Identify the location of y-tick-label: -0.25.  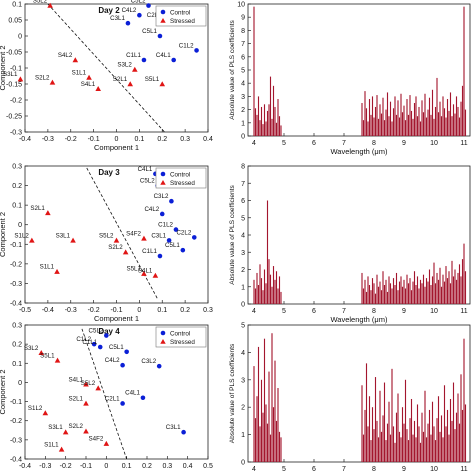
(14, 117).